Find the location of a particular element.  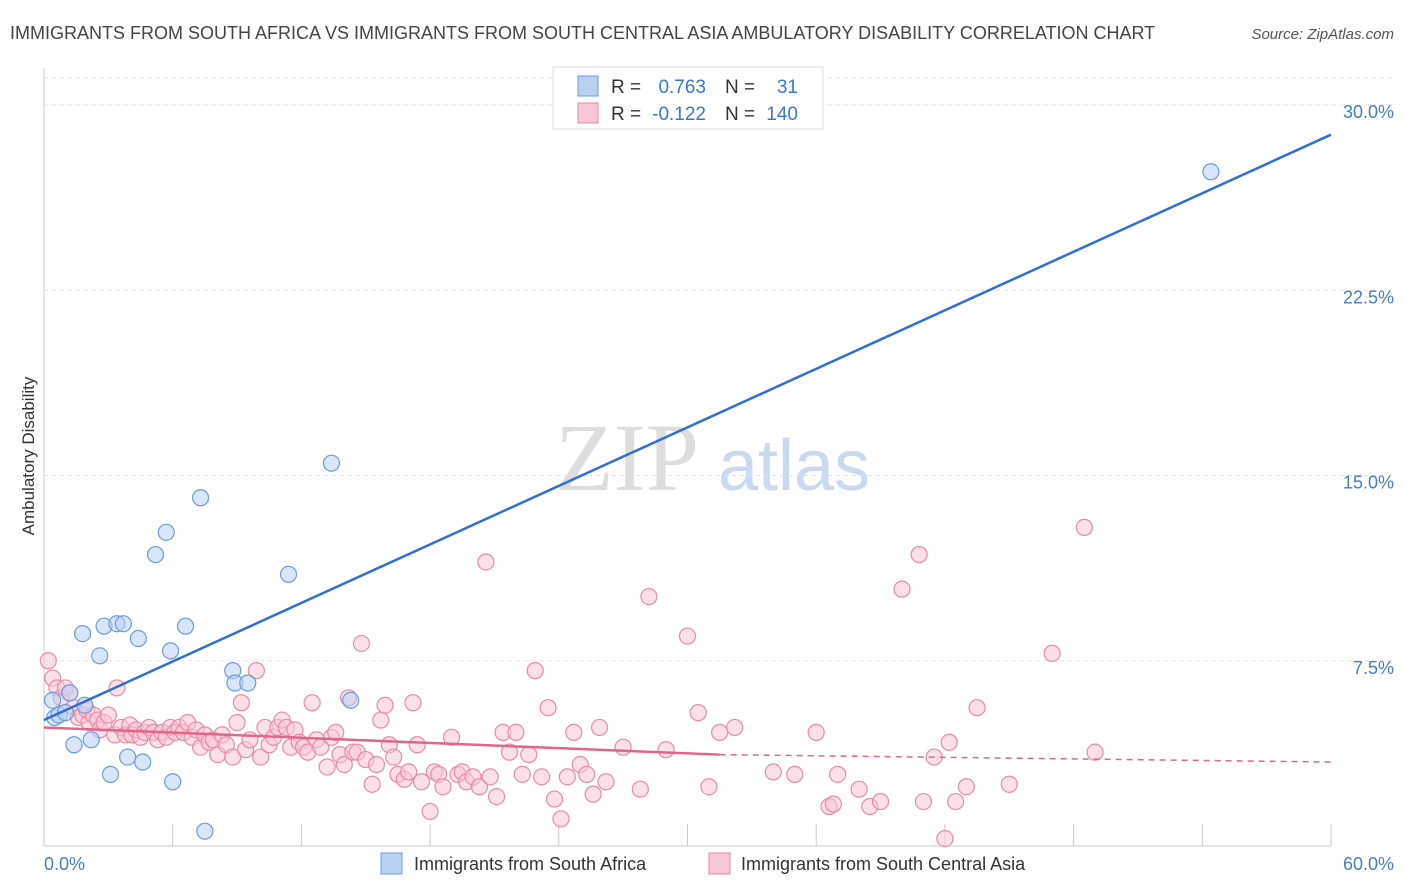

x-tick-labels: 0.0% 60.0% is located at coordinates (719, 864).